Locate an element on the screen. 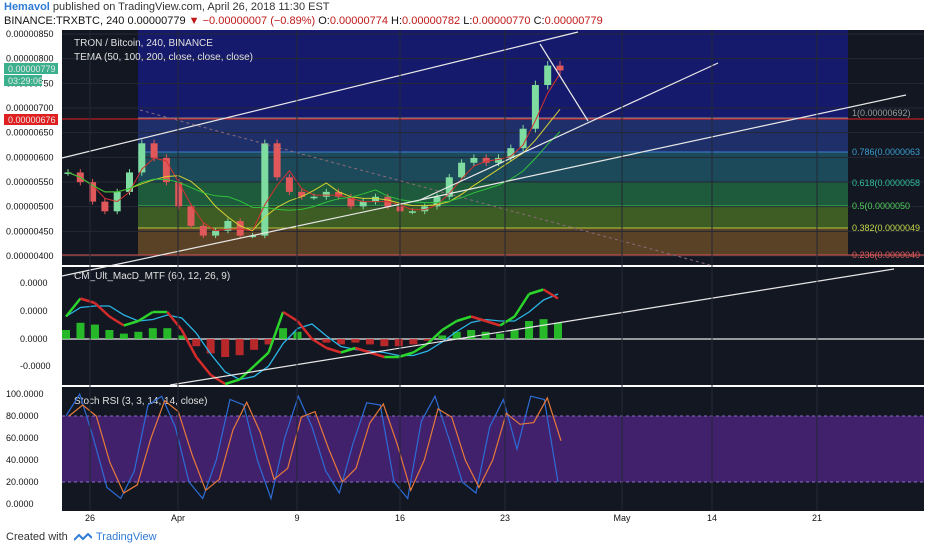 The image size is (932, 550). close-label: C: is located at coordinates (539, 21).